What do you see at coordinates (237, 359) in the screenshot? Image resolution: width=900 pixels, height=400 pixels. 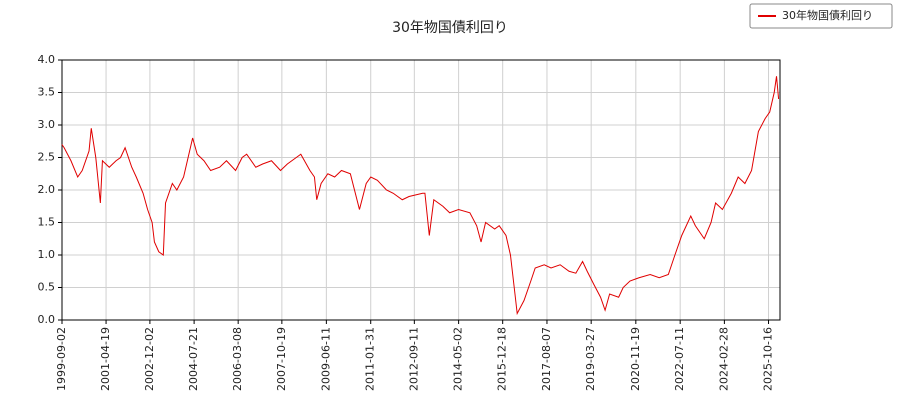 I see `x-tick-label: 2006-03-08` at bounding box center [237, 359].